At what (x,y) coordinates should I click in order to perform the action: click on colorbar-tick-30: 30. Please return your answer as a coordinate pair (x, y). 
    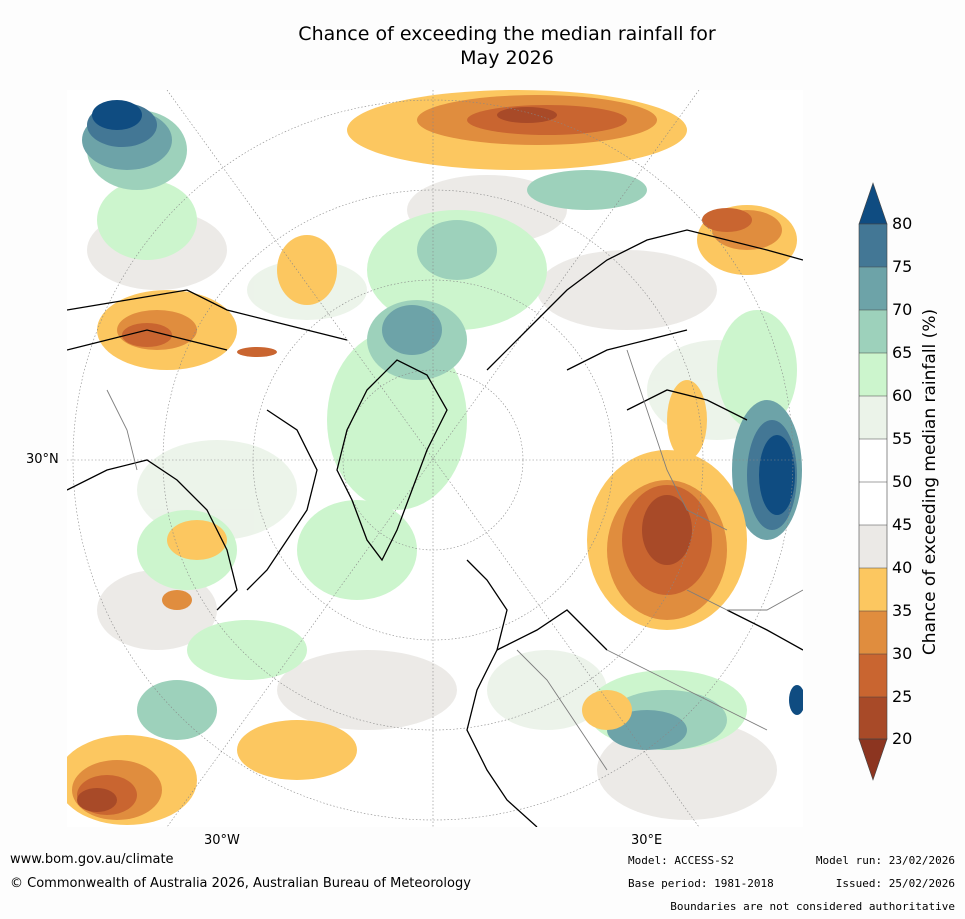
    Looking at the image, I should click on (902, 653).